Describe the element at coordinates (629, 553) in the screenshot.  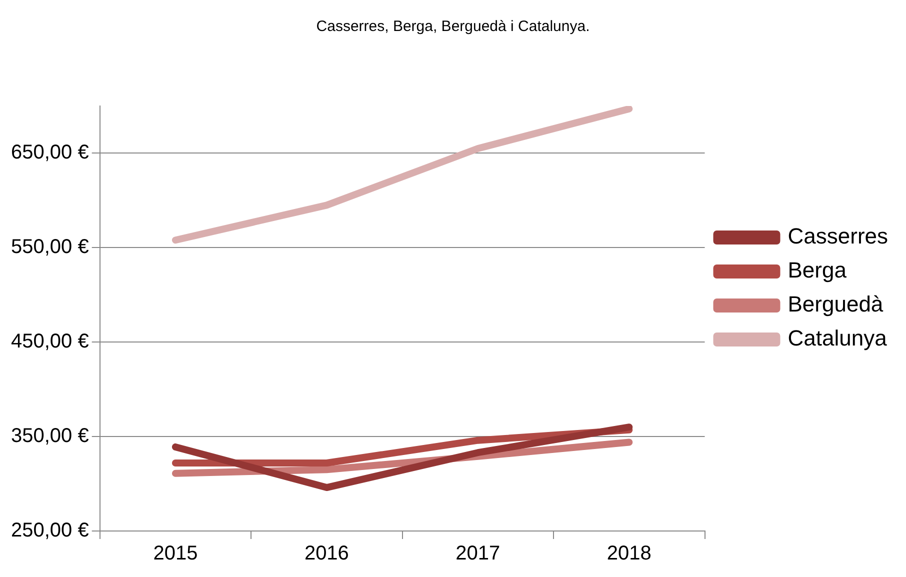
I see `x-tick-label: 2018` at that location.